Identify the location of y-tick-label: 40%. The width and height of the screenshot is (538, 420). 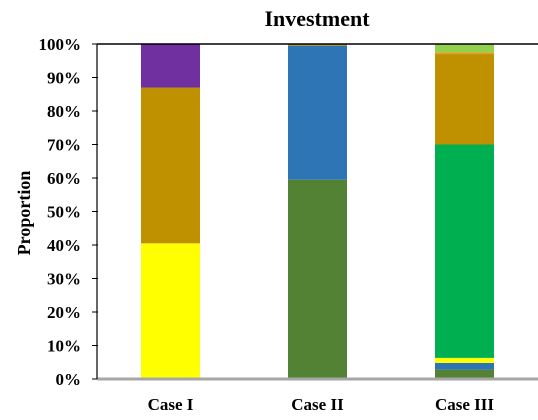
(64, 245).